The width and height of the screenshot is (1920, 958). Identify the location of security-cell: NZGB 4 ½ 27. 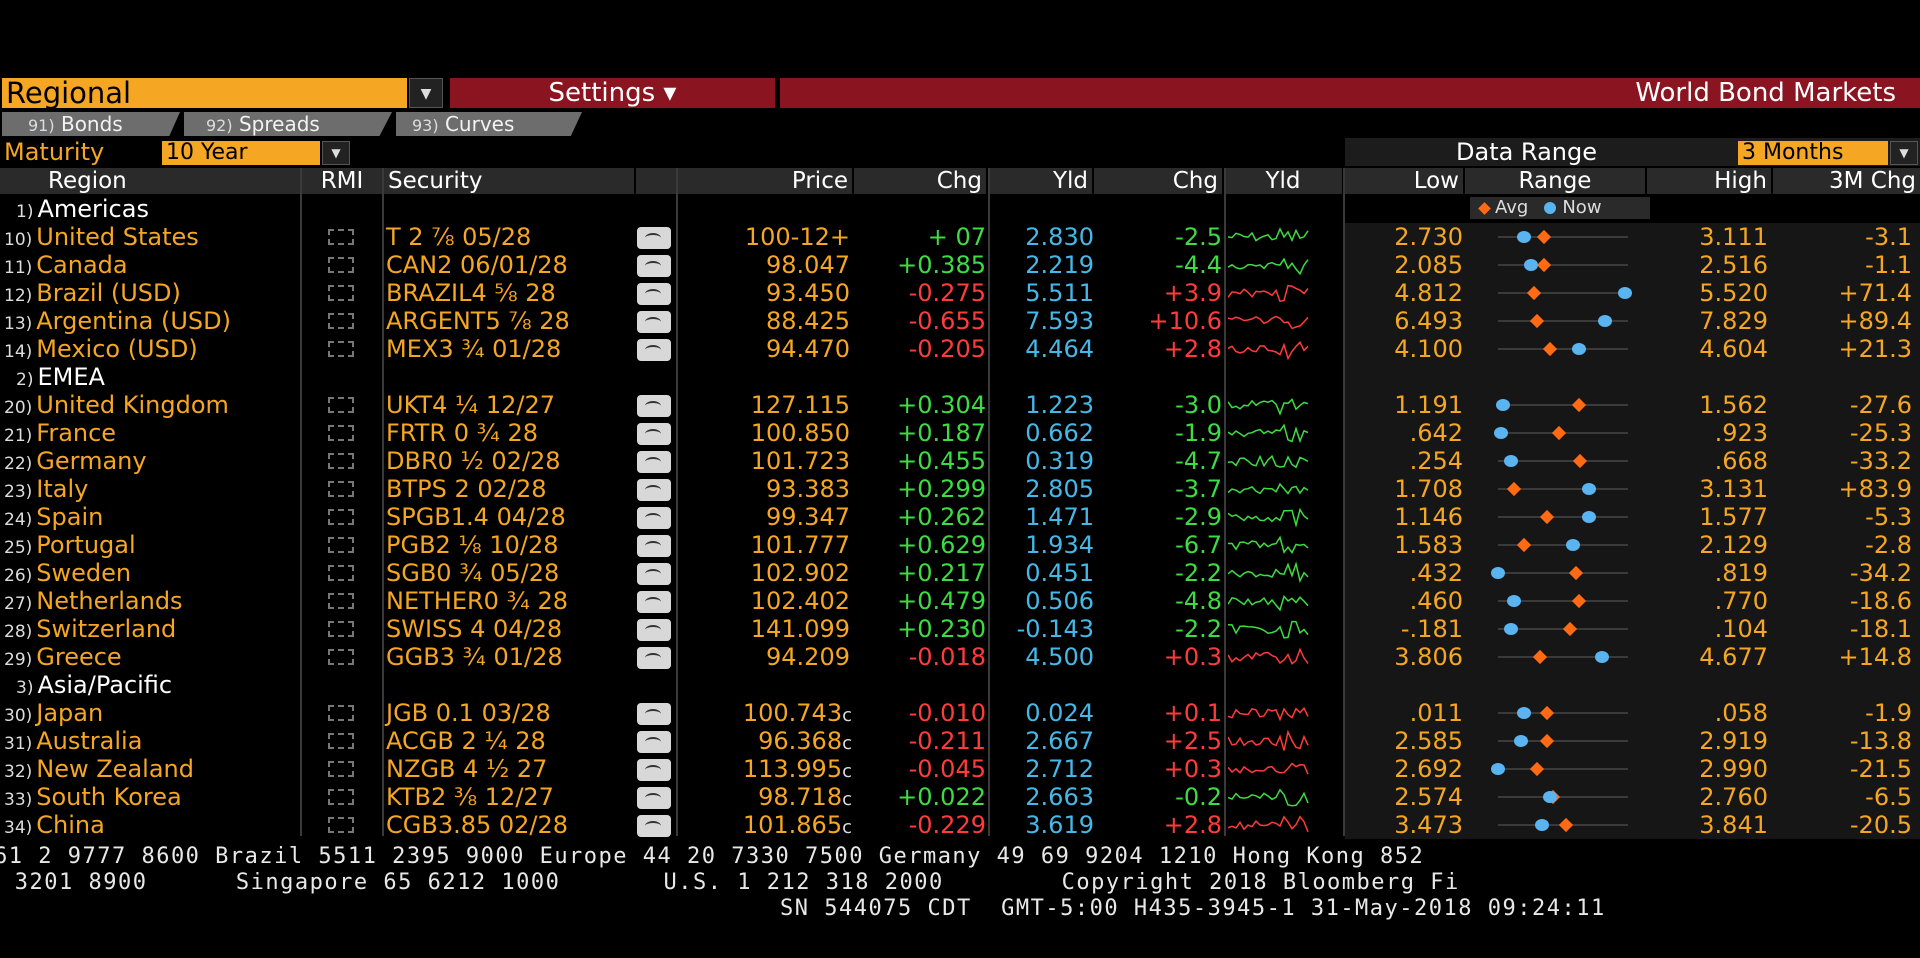
(467, 769).